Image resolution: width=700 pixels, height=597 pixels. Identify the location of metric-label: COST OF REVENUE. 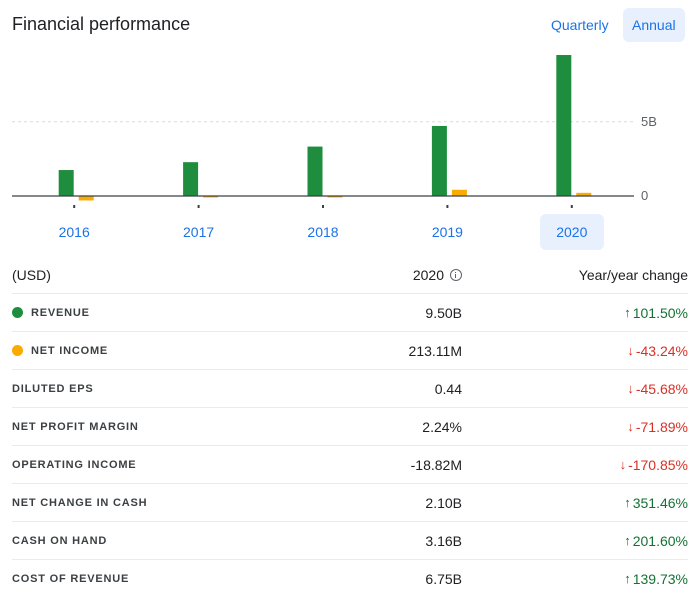
(71, 578).